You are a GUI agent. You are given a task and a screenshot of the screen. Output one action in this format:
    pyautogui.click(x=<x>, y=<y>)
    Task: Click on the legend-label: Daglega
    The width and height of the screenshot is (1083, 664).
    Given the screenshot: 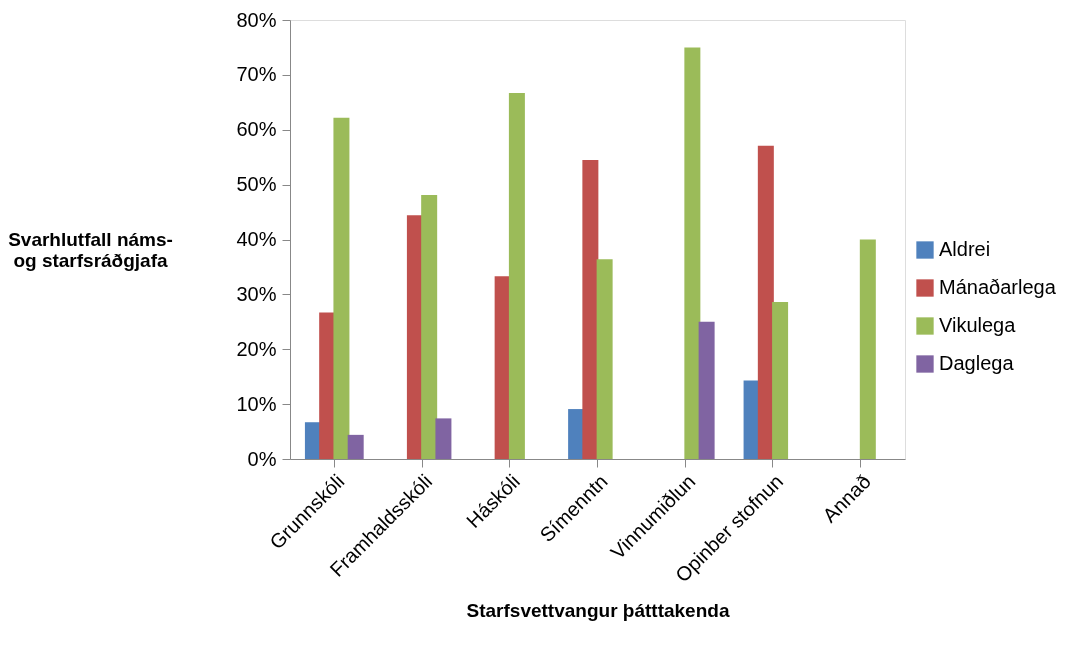 What is the action you would take?
    pyautogui.click(x=977, y=363)
    